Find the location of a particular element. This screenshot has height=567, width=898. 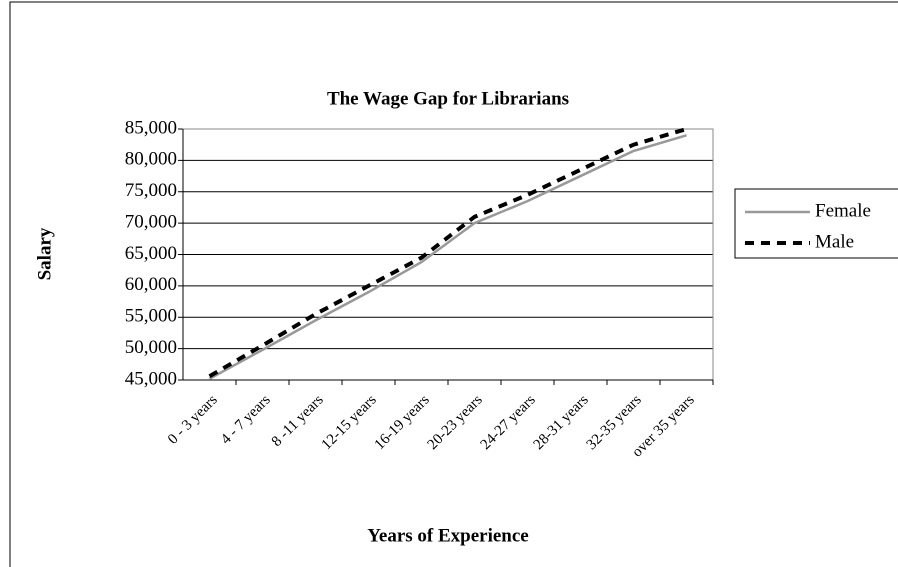

y-tick-label: 60,000 is located at coordinates (151, 284).